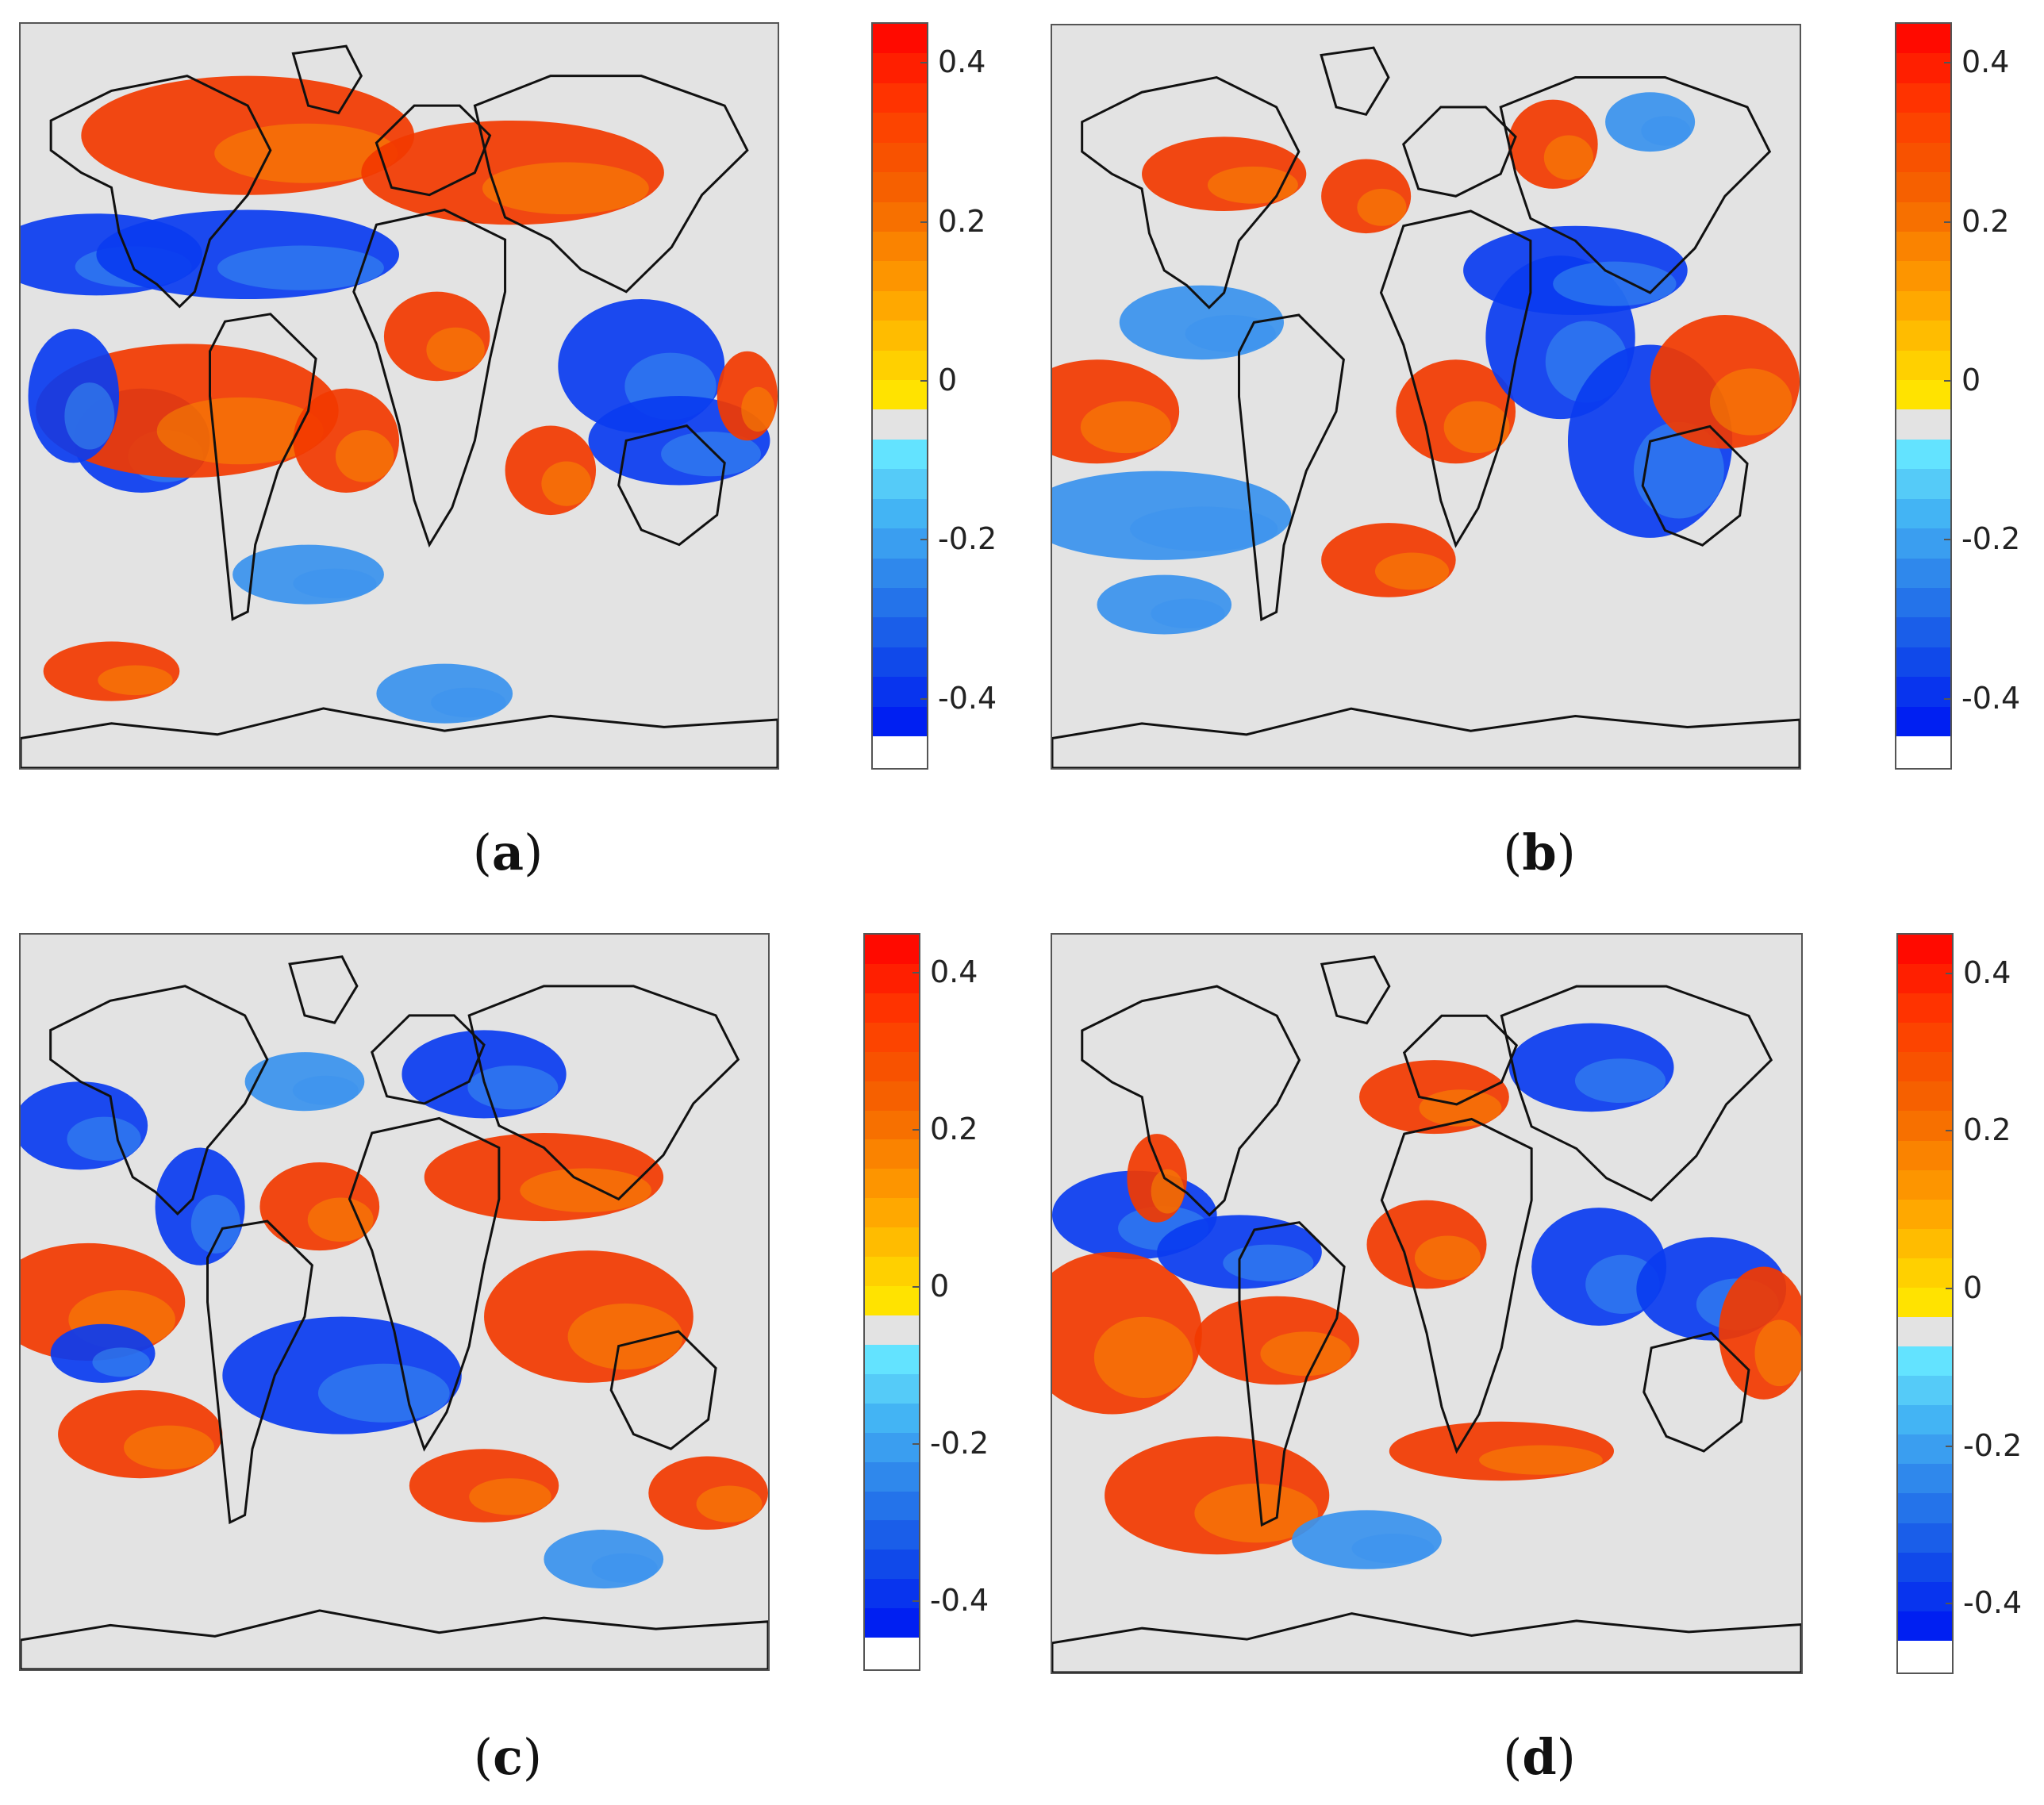 The image size is (2044, 1805). I want to click on colorbar-c, so click(891, 1302).